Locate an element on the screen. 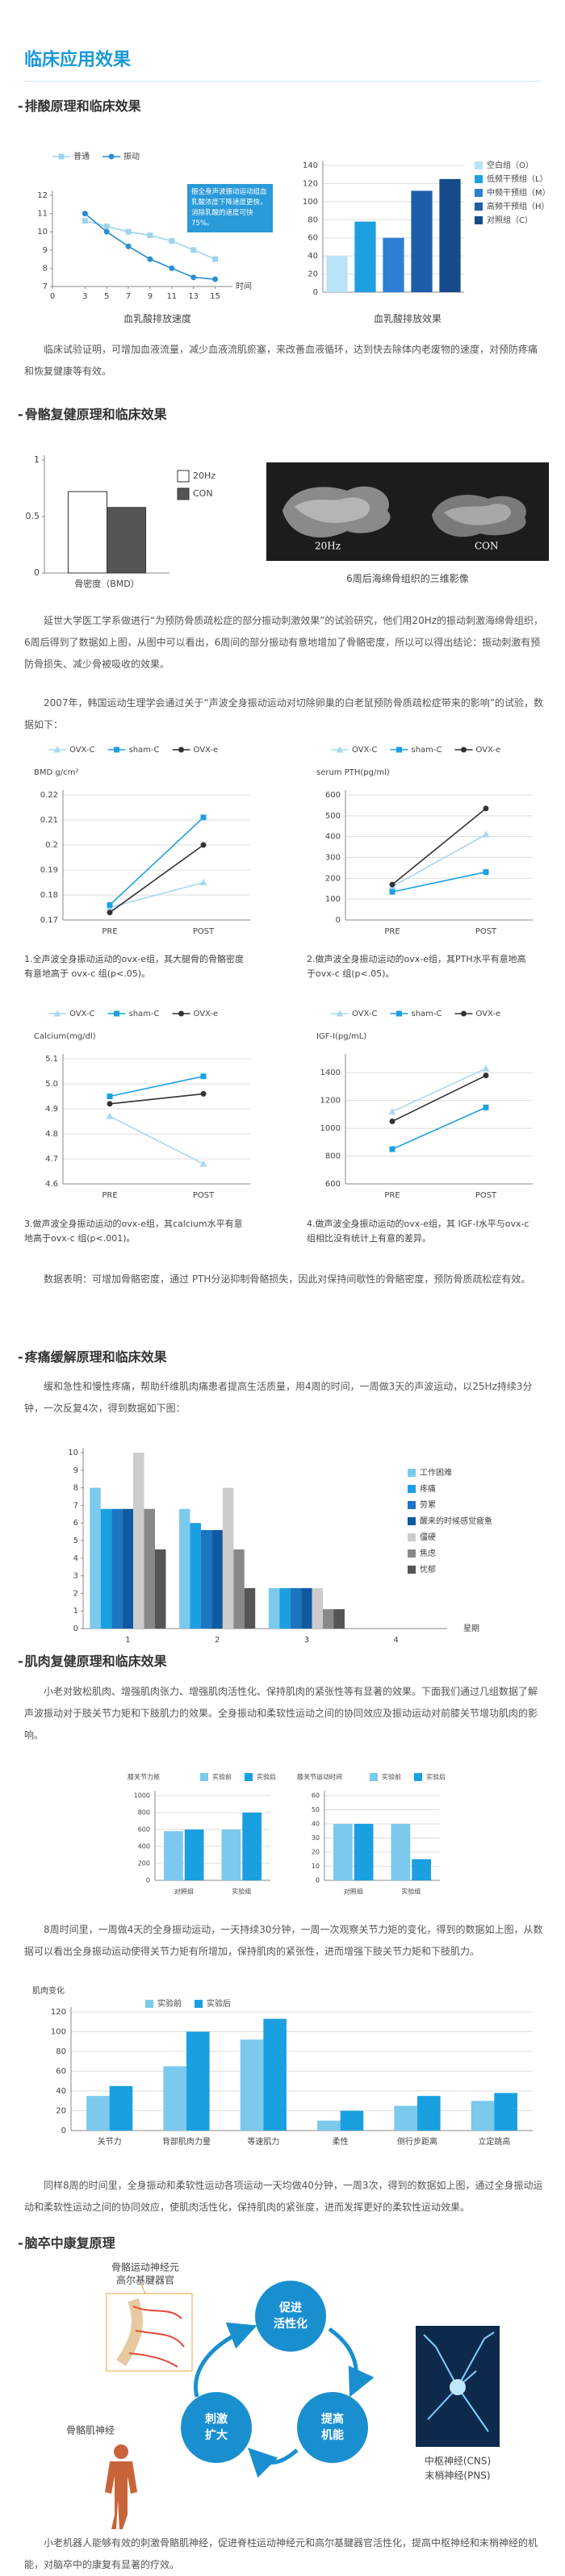  section-heading: 疼痛缓解原理和临床效果 is located at coordinates (92, 1355).